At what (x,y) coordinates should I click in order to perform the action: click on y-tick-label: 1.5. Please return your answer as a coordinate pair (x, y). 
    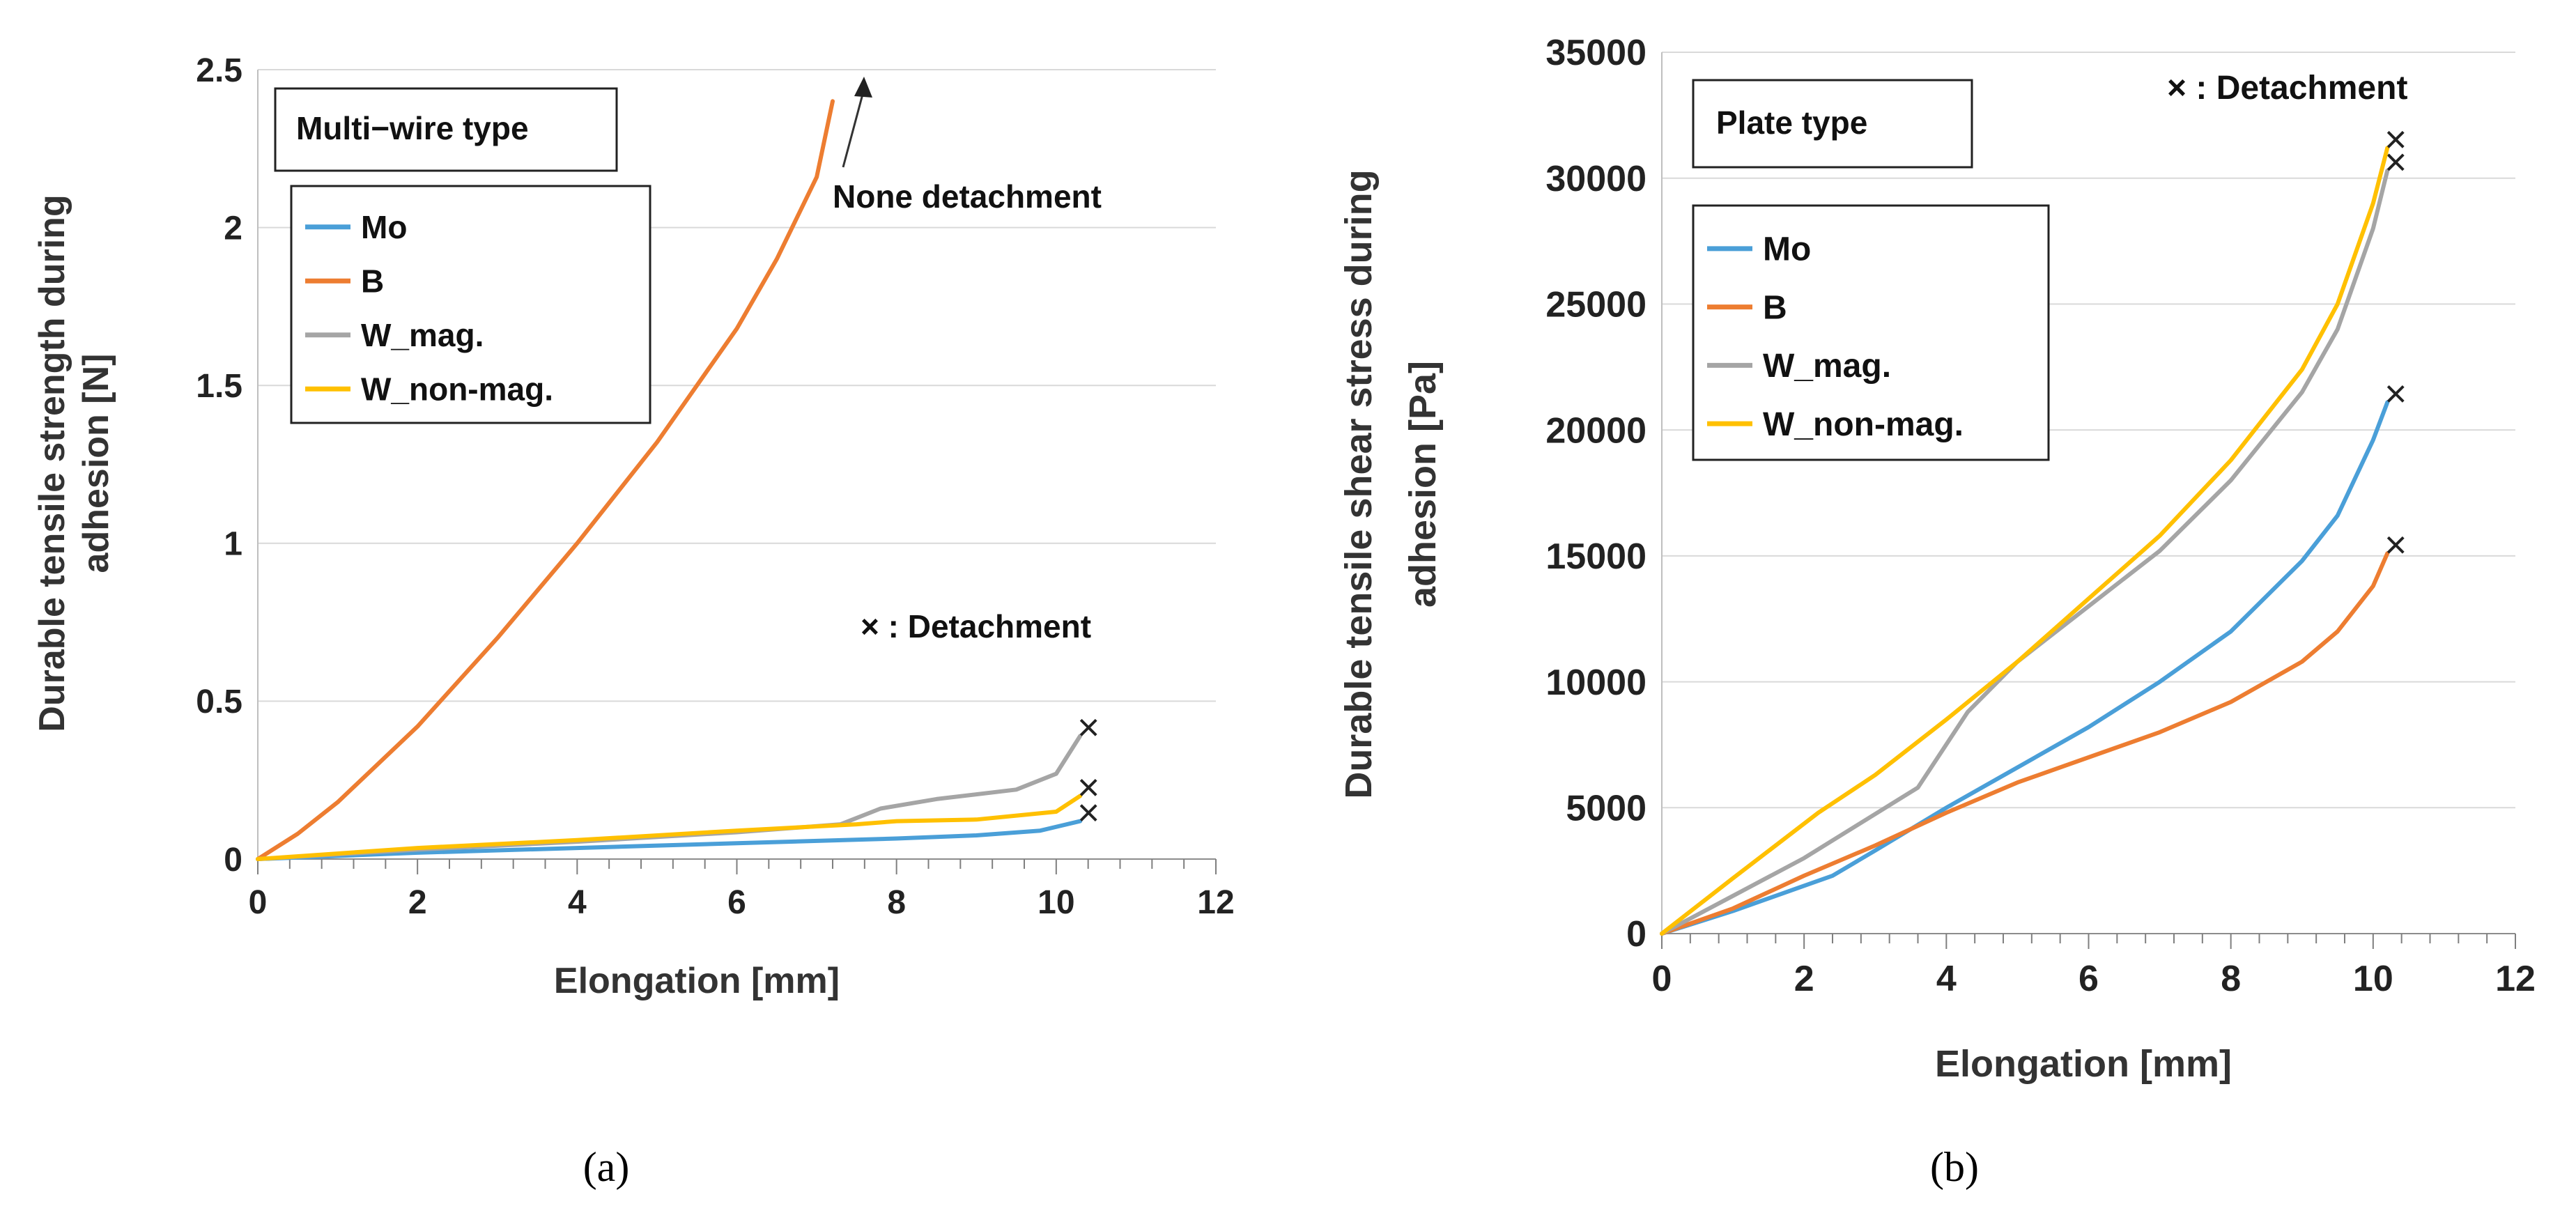
    Looking at the image, I should click on (219, 387).